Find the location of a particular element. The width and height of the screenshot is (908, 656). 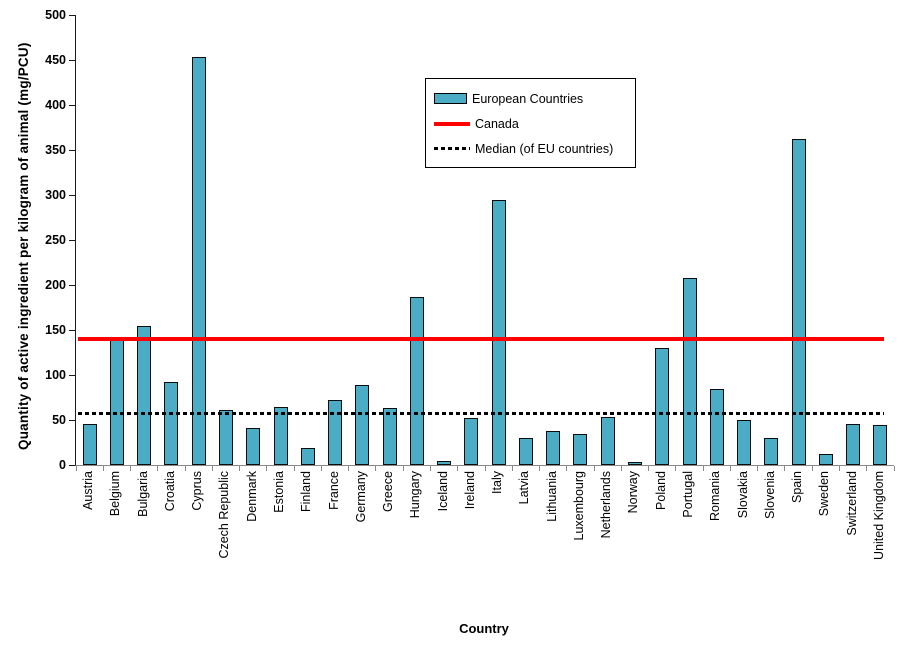

x-label-sweden: Sweden is located at coordinates (824, 494).